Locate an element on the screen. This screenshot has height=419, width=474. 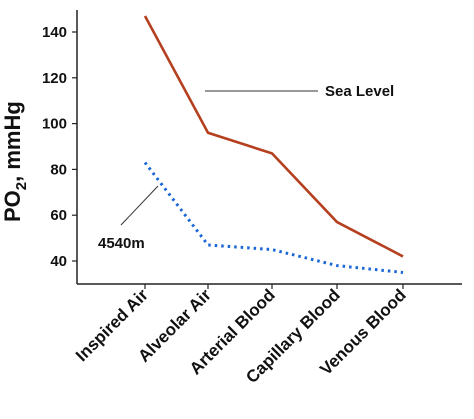
y-tick-label: 80 is located at coordinates (58, 169).